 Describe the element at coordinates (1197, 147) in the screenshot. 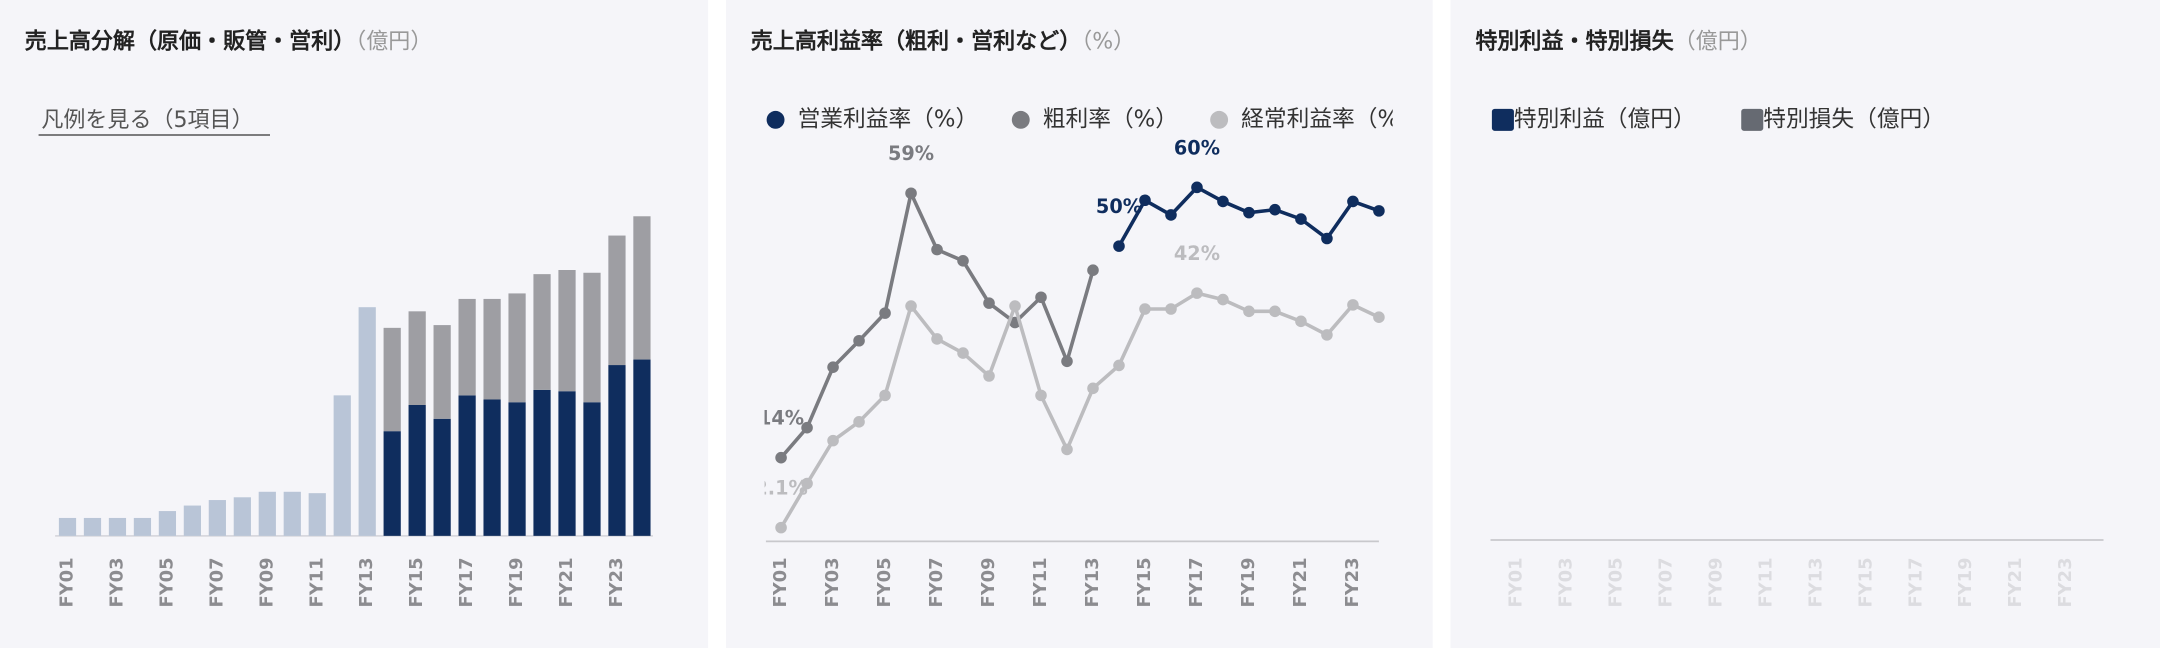

I see `data-label: 60%` at that location.